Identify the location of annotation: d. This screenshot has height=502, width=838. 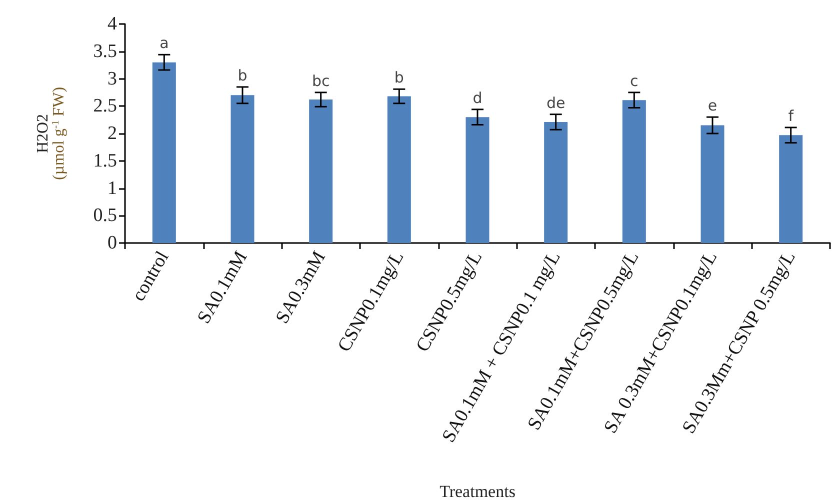
(477, 97).